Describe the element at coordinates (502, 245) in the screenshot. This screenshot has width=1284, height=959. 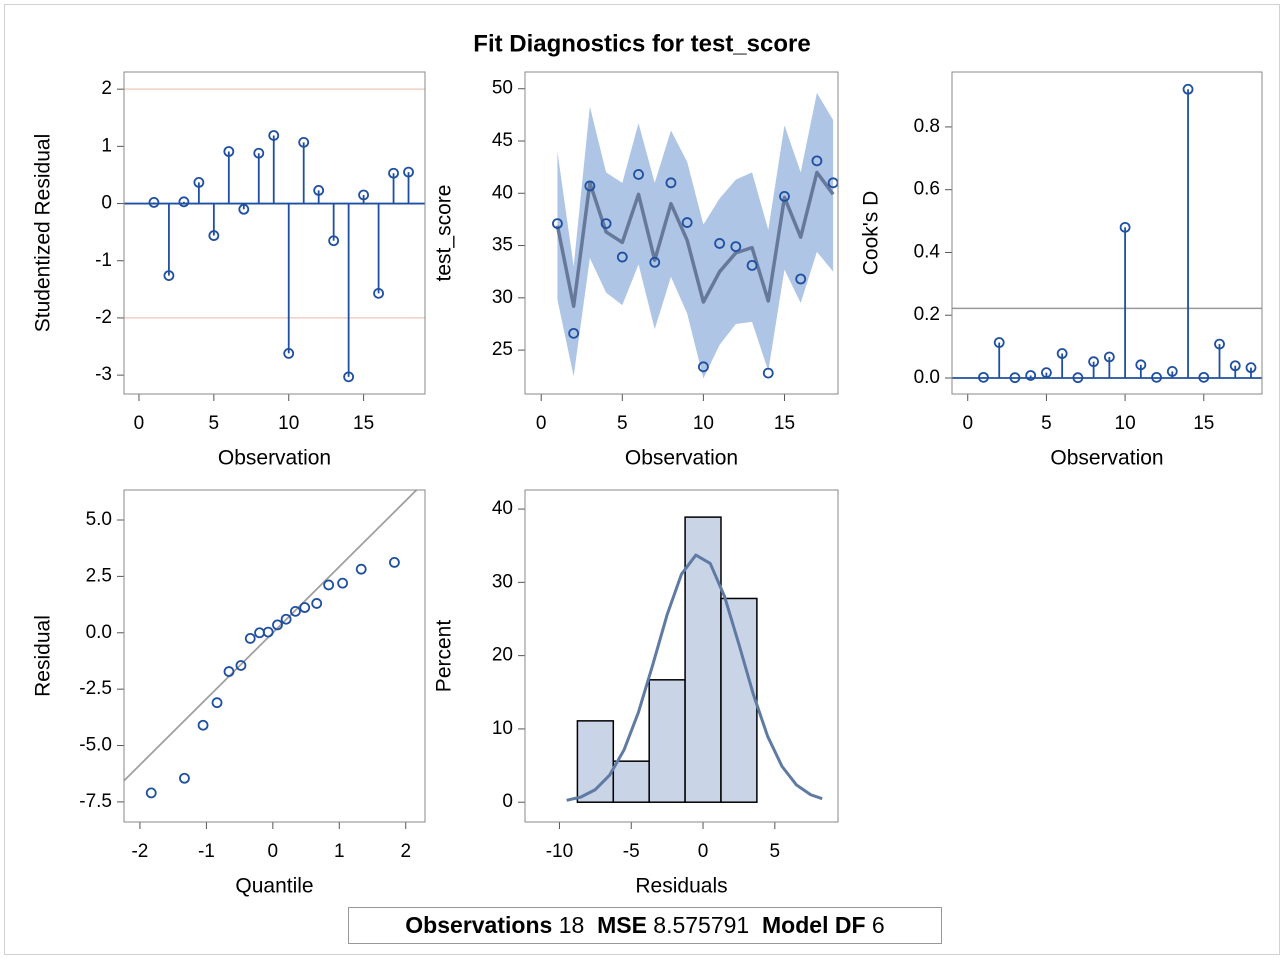
I see `y-tick-label: 35` at that location.